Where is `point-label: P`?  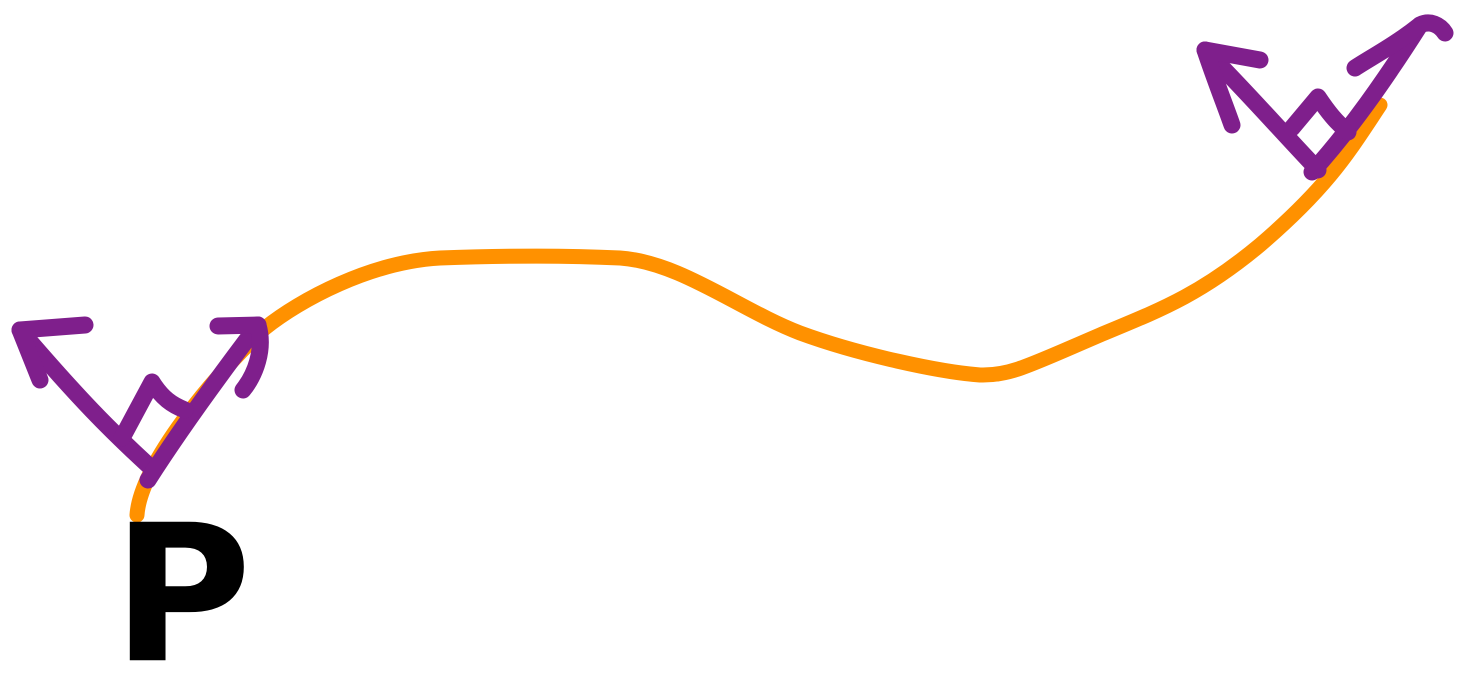 point-label: P is located at coordinates (181, 587).